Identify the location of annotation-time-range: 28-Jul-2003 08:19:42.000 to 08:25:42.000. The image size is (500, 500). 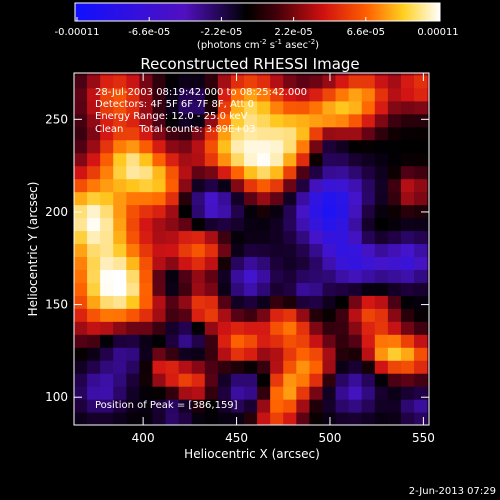
(201, 92).